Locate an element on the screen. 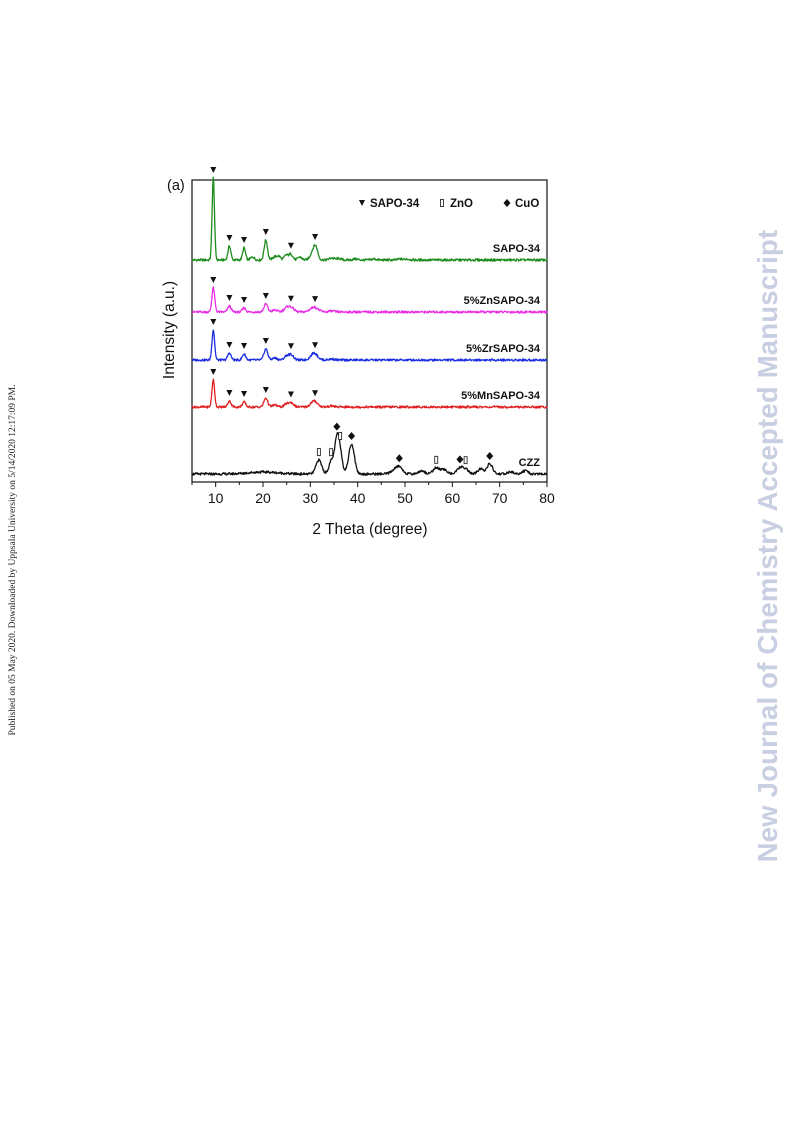  series-label: 5%MnSAPO-34 is located at coordinates (501, 396).